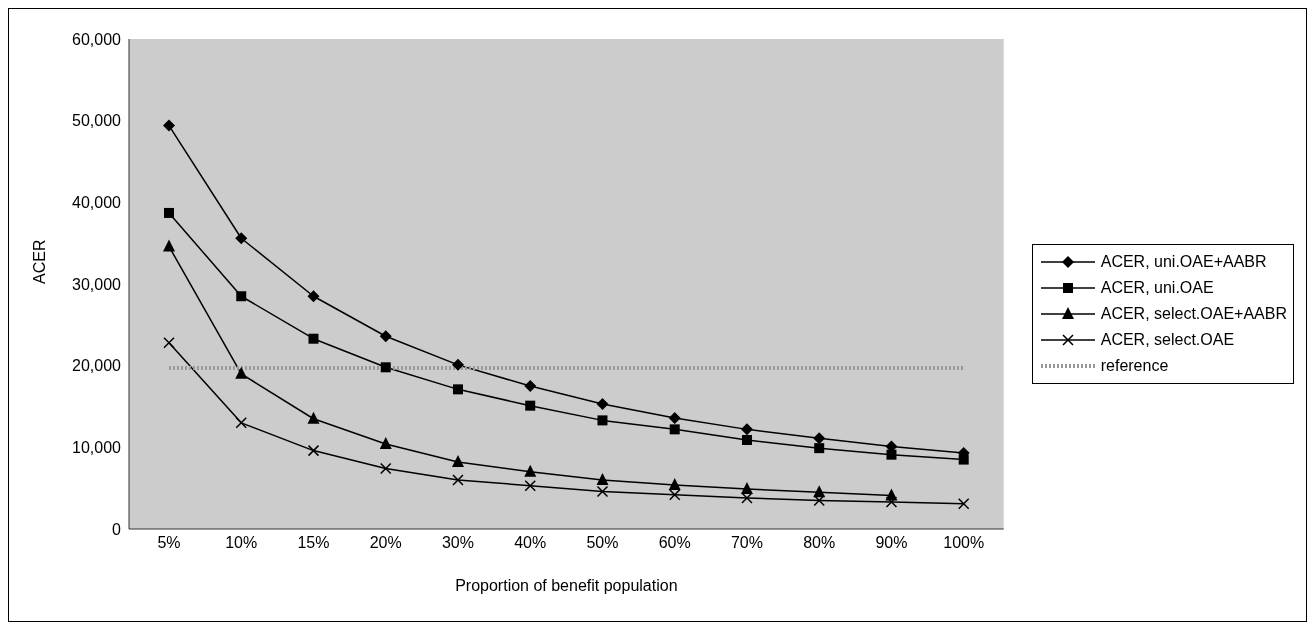 The width and height of the screenshot is (1313, 628). I want to click on legend-label: ACER, uni.OAE, so click(1157, 288).